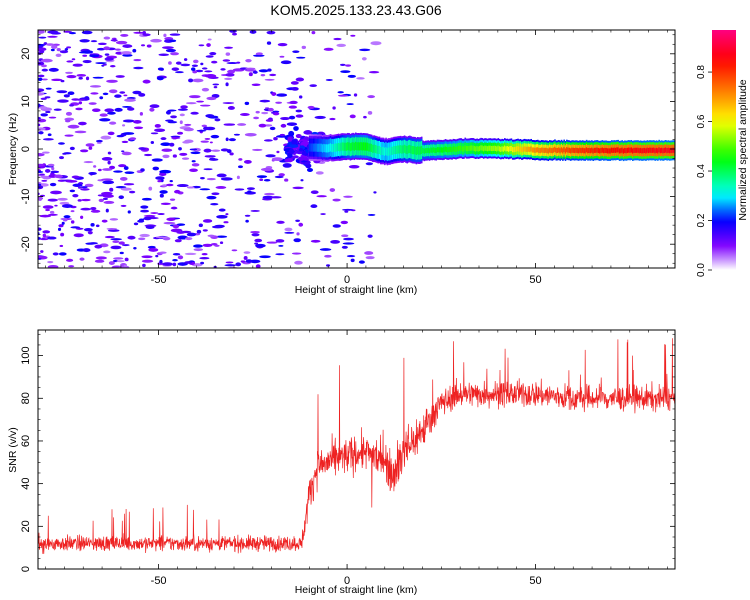 The height and width of the screenshot is (600, 750). What do you see at coordinates (535, 581) in the screenshot?
I see `snr-xtick-label: 50` at bounding box center [535, 581].